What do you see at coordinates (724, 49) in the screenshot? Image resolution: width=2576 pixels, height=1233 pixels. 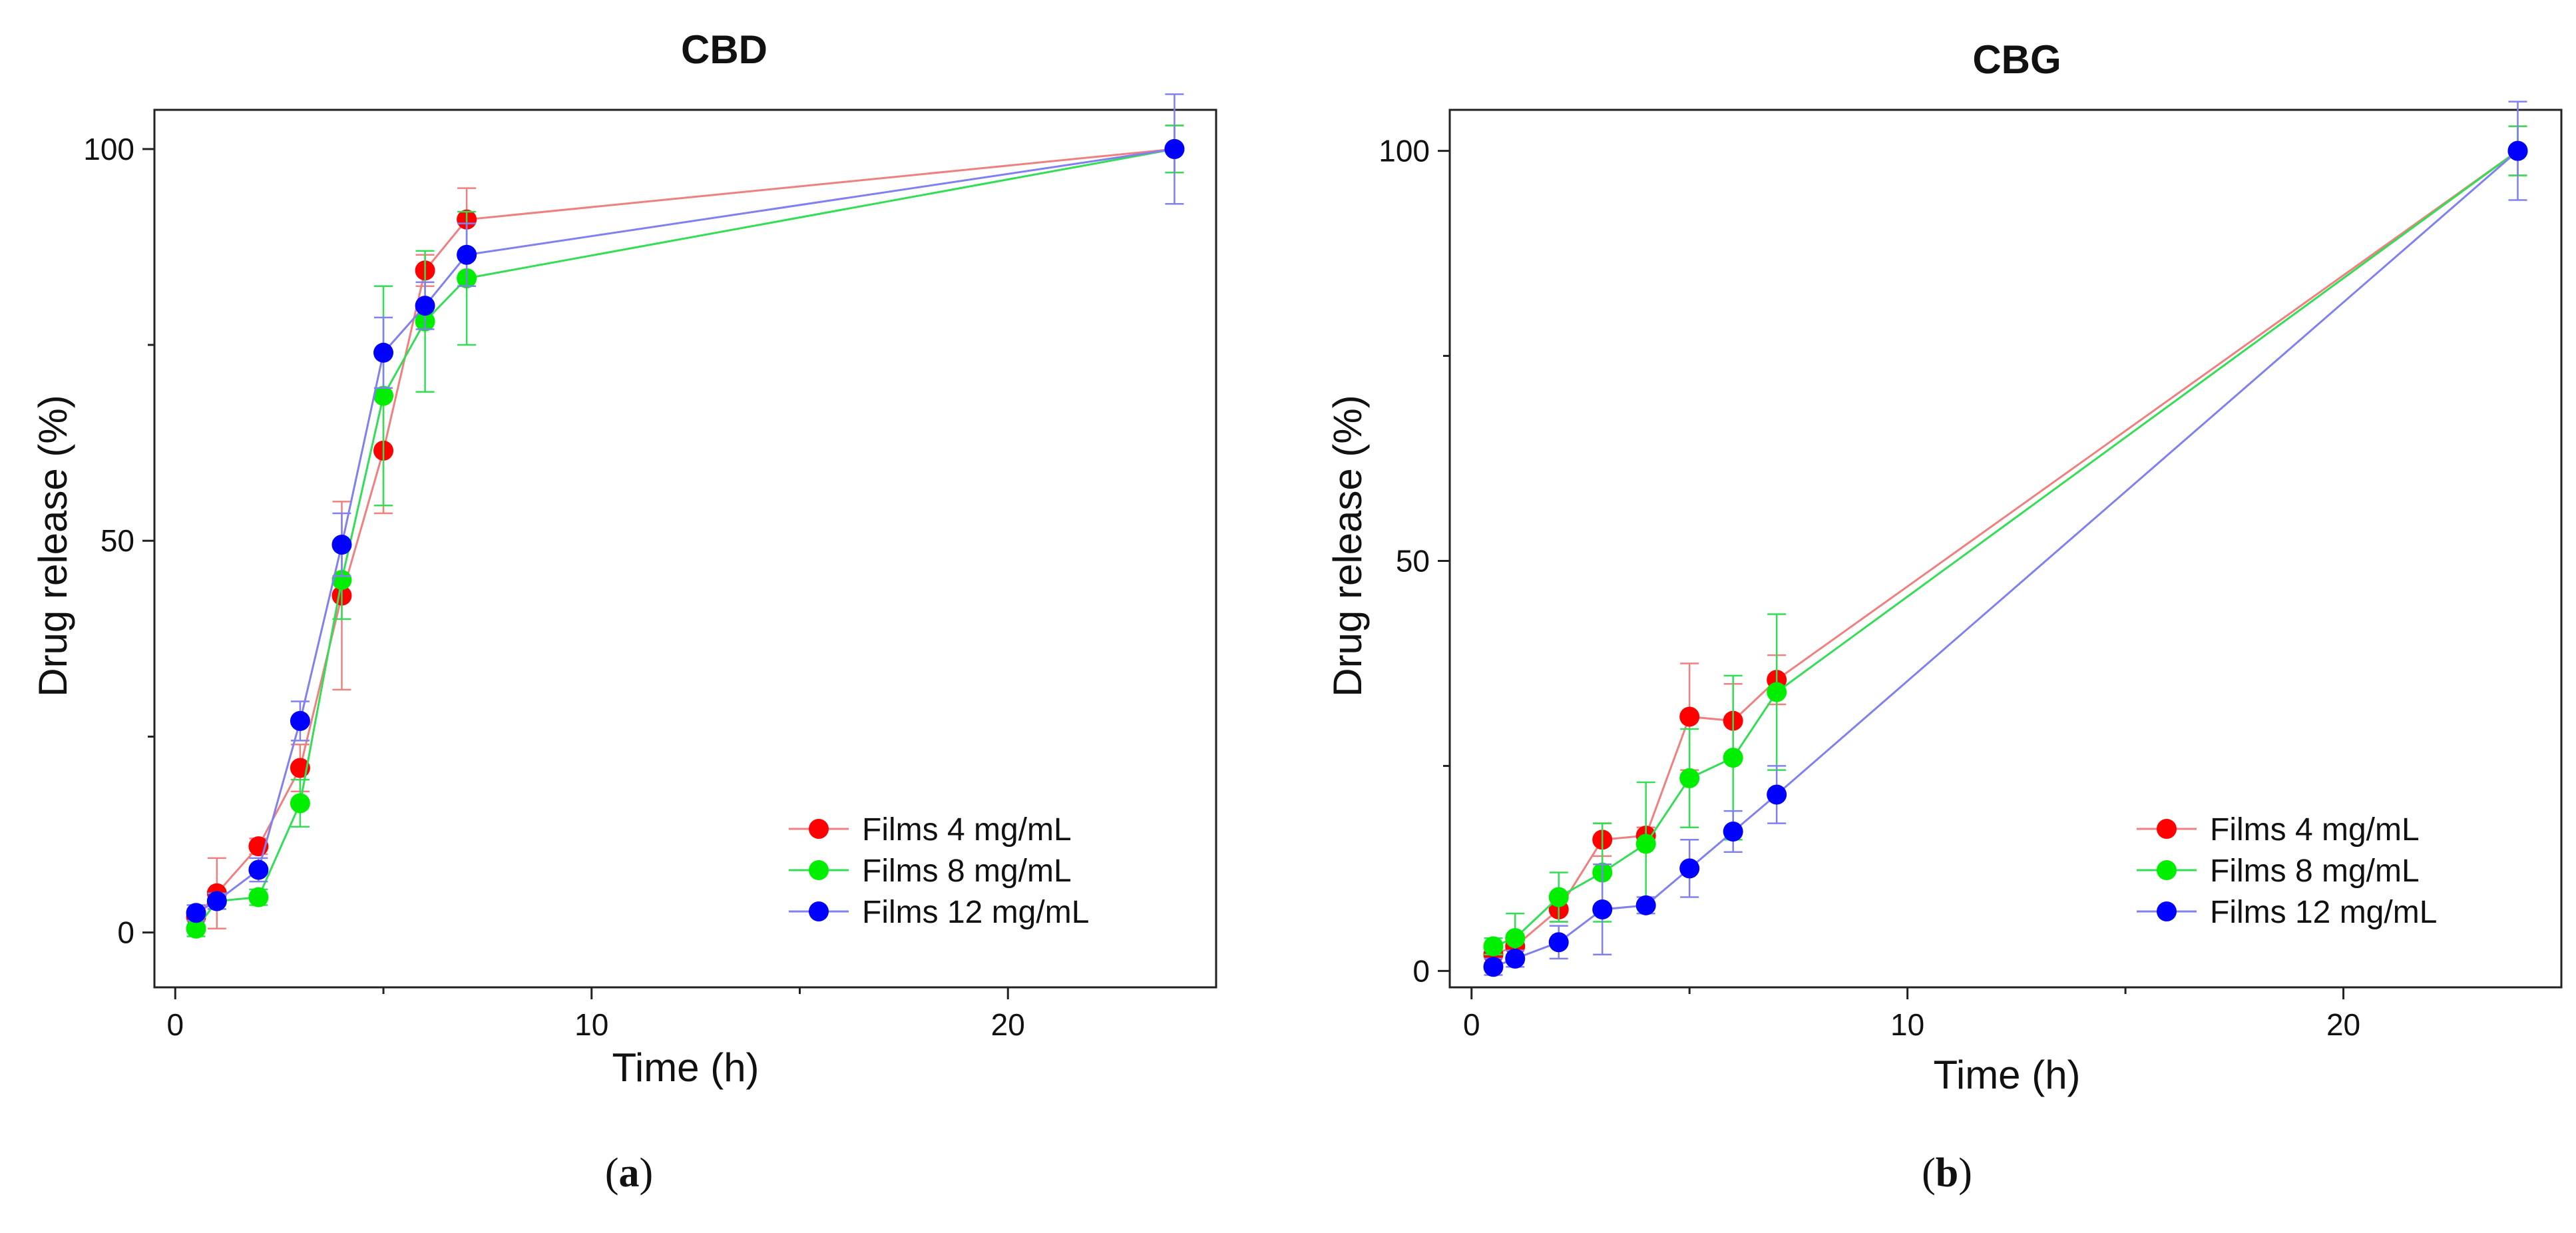 I see `chart-title: CBD` at bounding box center [724, 49].